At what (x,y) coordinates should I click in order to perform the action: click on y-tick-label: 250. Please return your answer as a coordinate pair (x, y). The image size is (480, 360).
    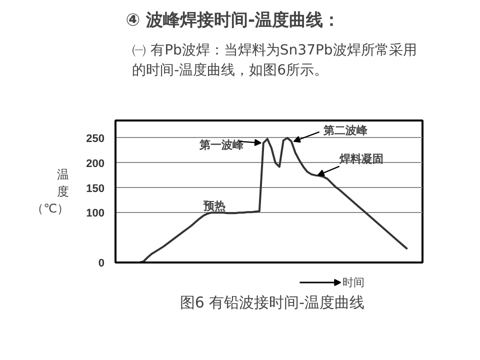
    Looking at the image, I should click on (95, 138).